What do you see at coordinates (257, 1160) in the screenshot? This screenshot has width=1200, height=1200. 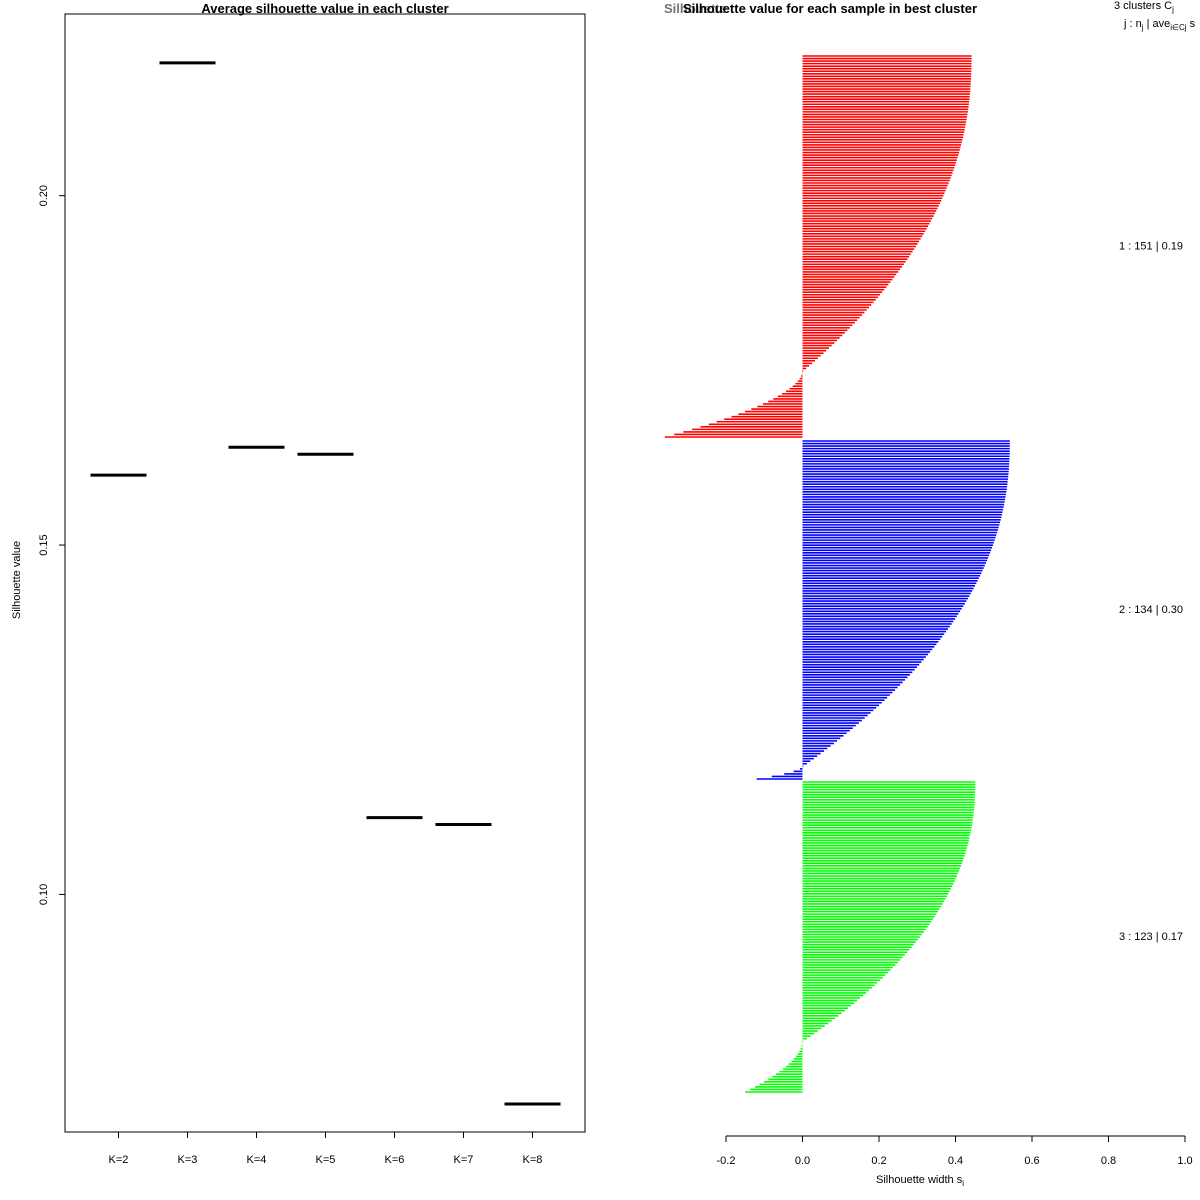 I see `left-x-tick-label: K=4` at bounding box center [257, 1160].